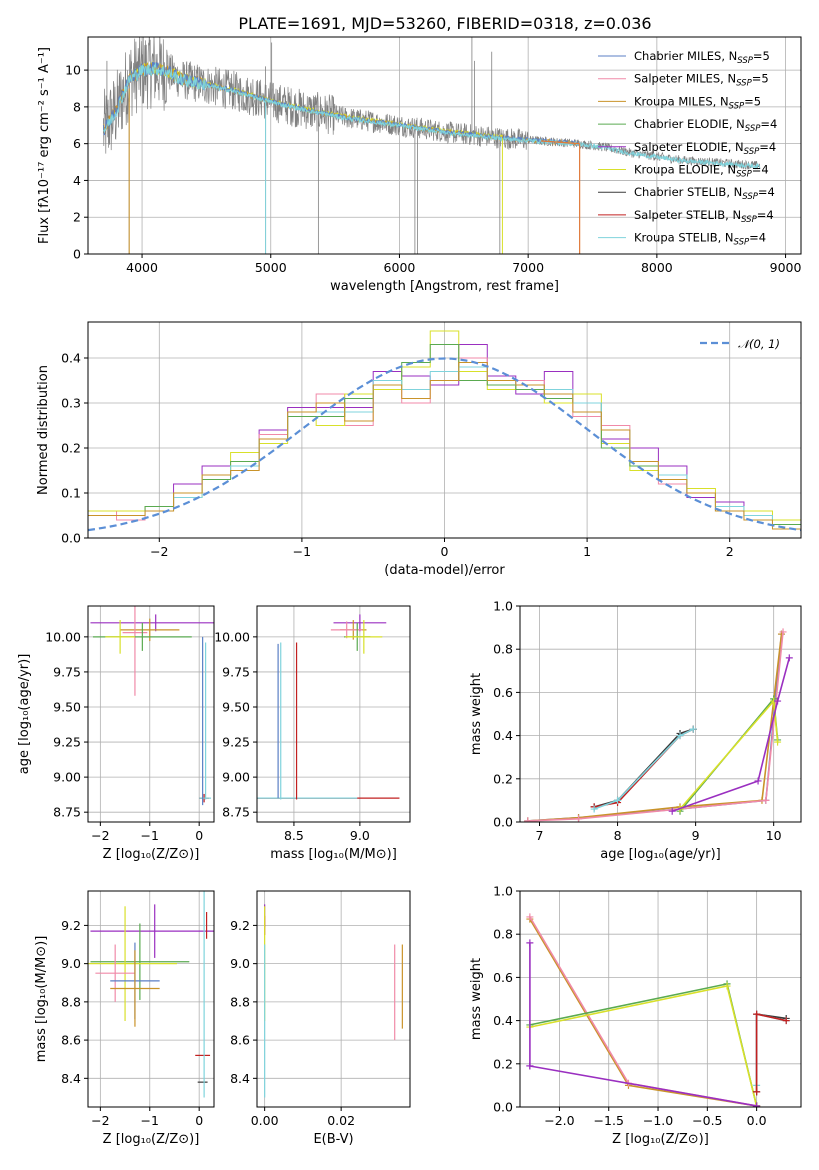 The image size is (819, 1170). I want to click on y-tick-label: 10, so click(73, 70).